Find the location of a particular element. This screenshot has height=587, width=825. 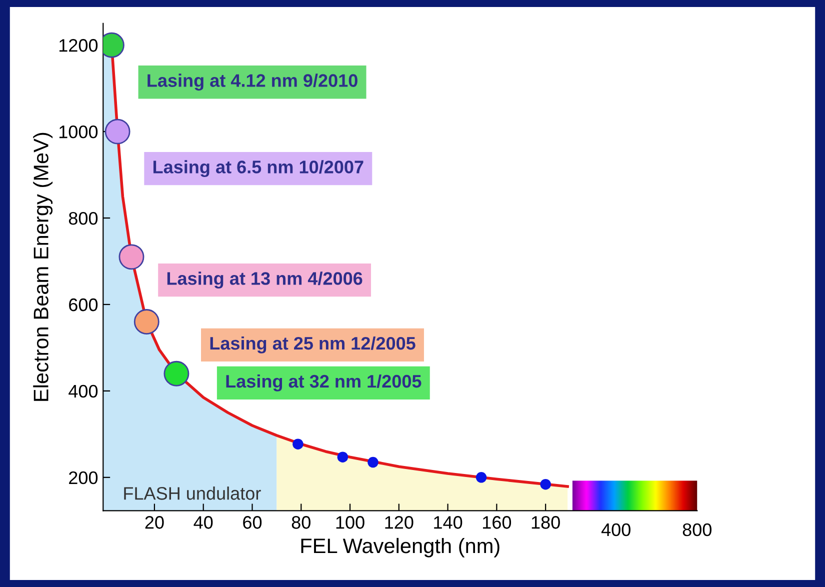

y-tick-label: 200 is located at coordinates (83, 477).